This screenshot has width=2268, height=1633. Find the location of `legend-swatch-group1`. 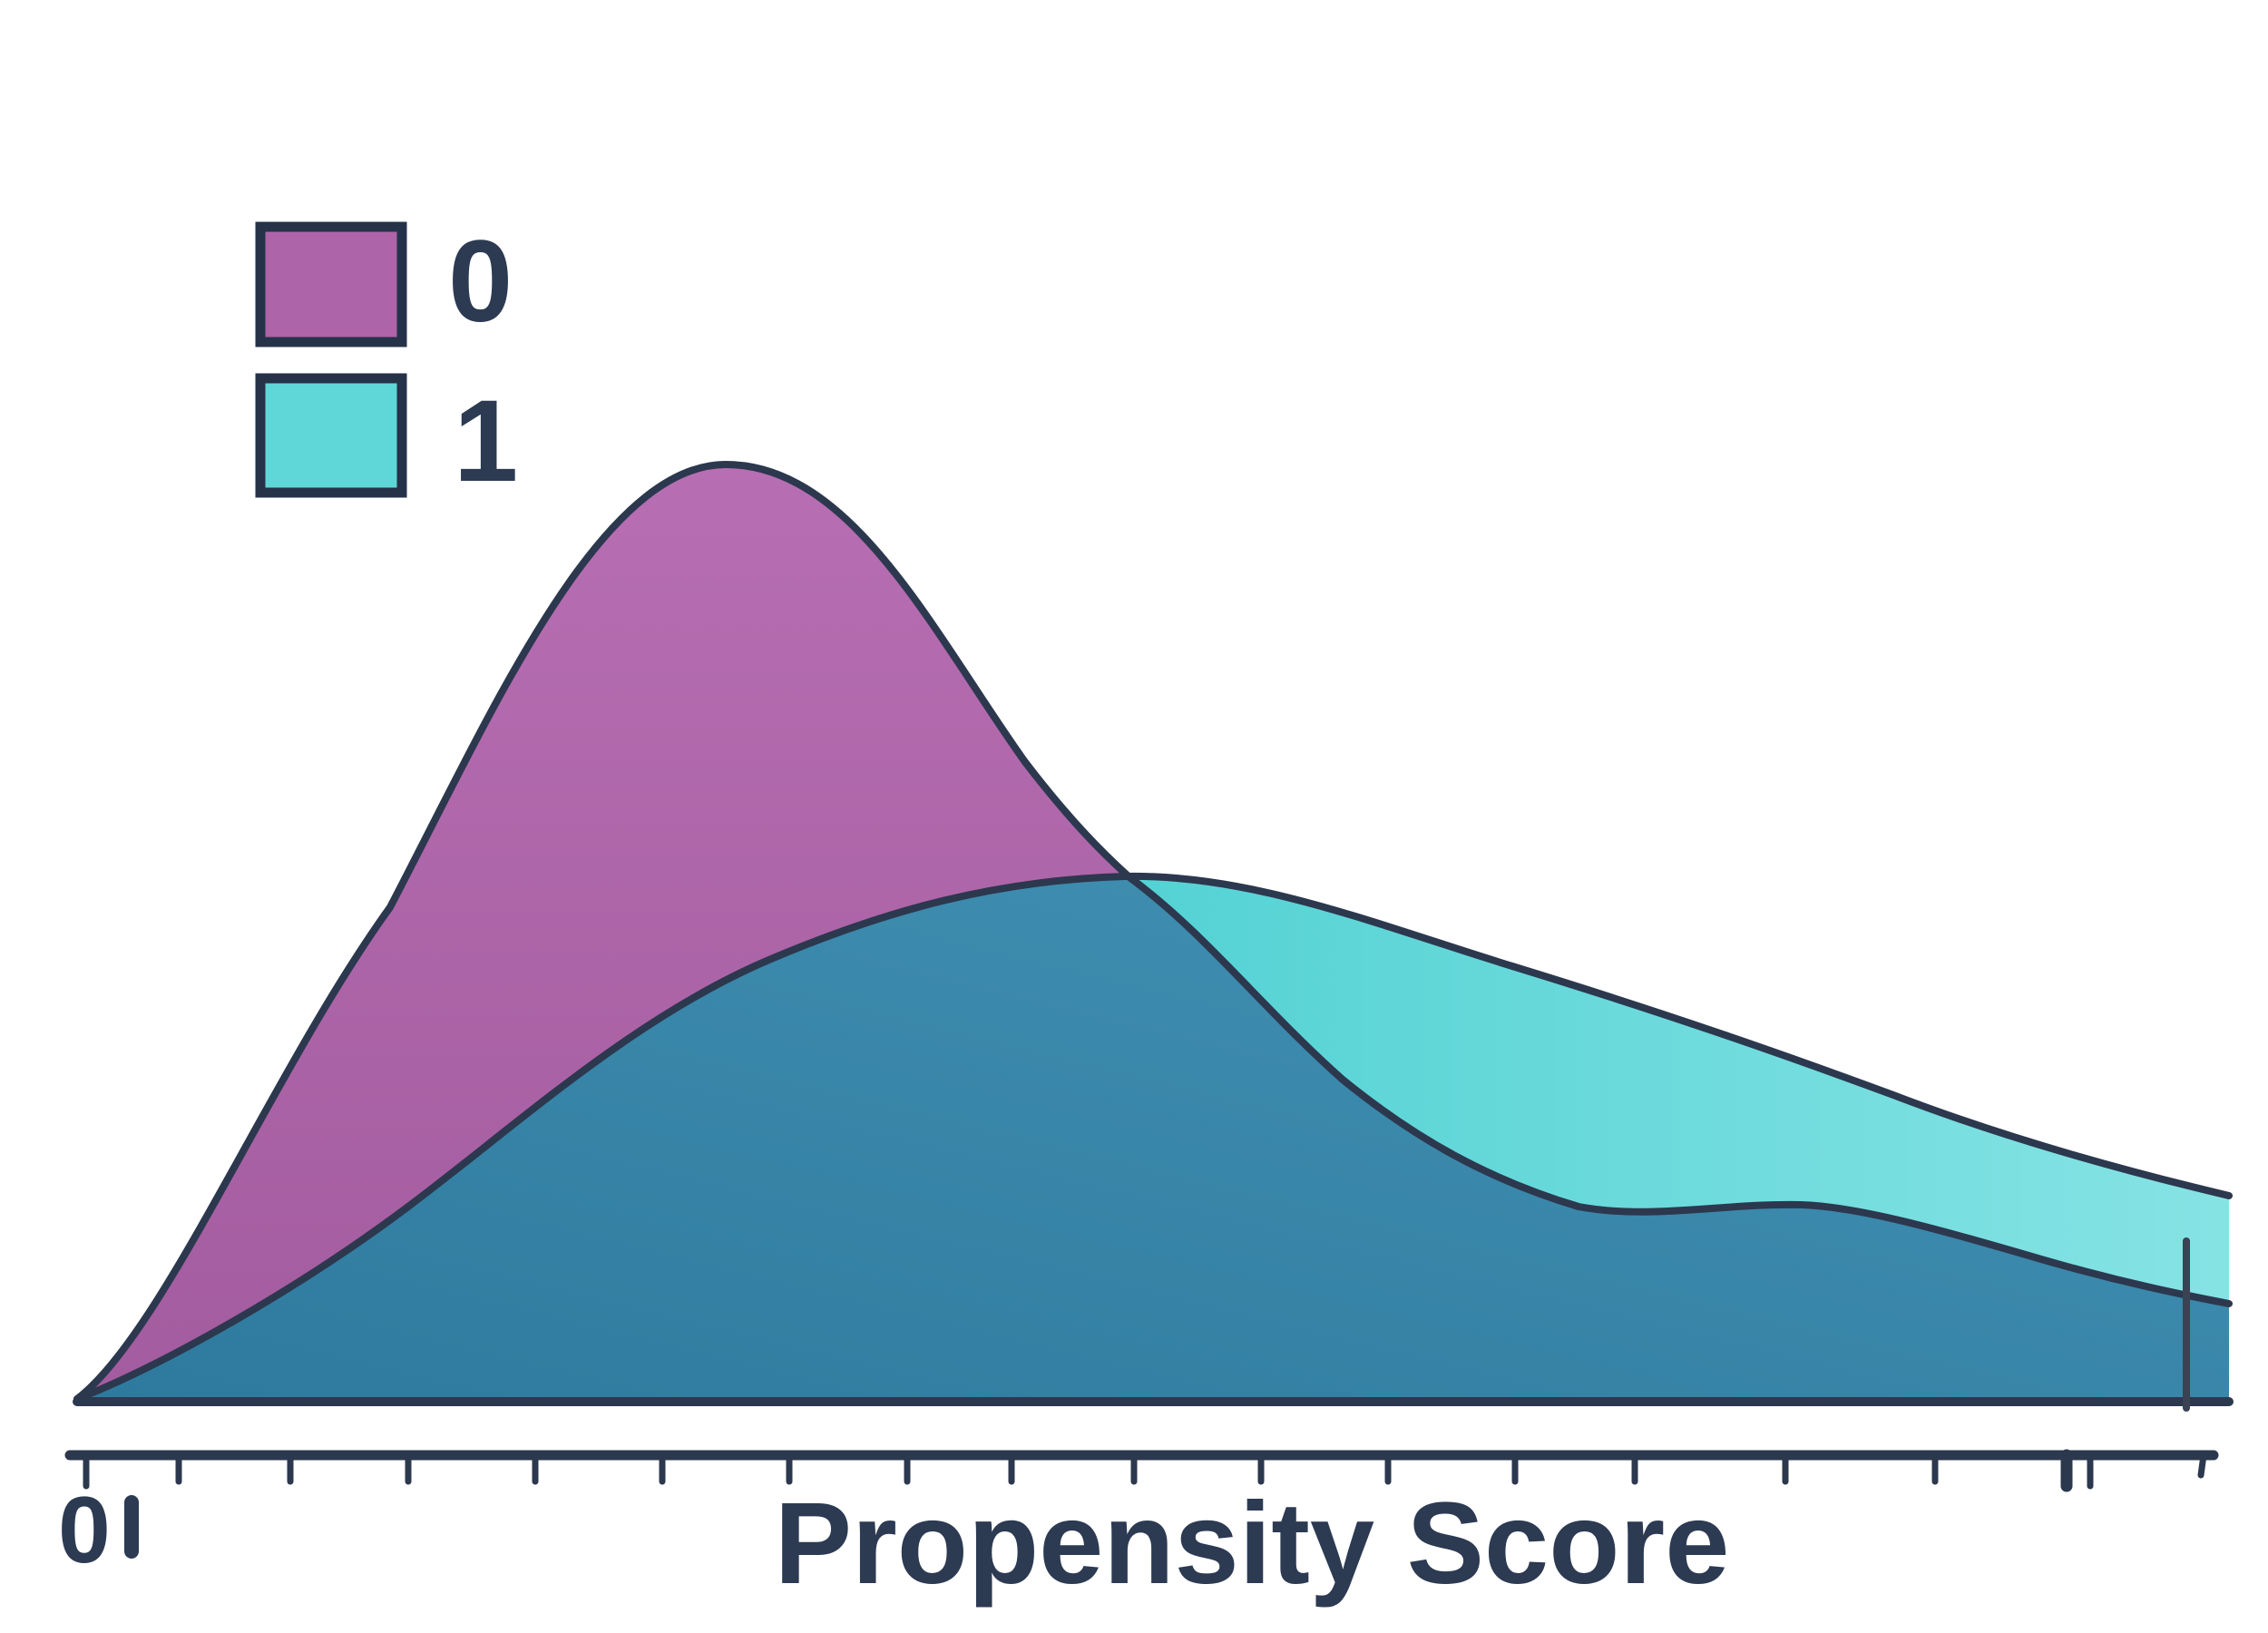

legend-swatch-group1 is located at coordinates (331, 435).